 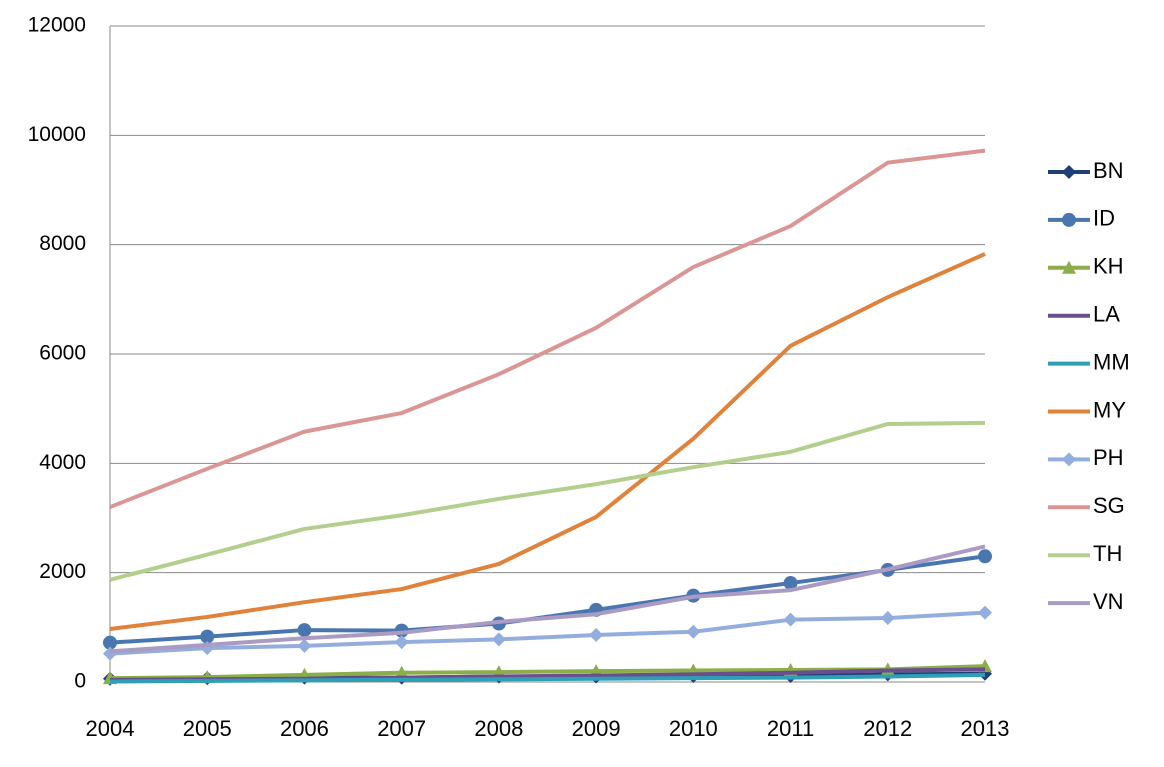 What do you see at coordinates (1086, 601) in the screenshot?
I see `legend-entry: VN` at bounding box center [1086, 601].